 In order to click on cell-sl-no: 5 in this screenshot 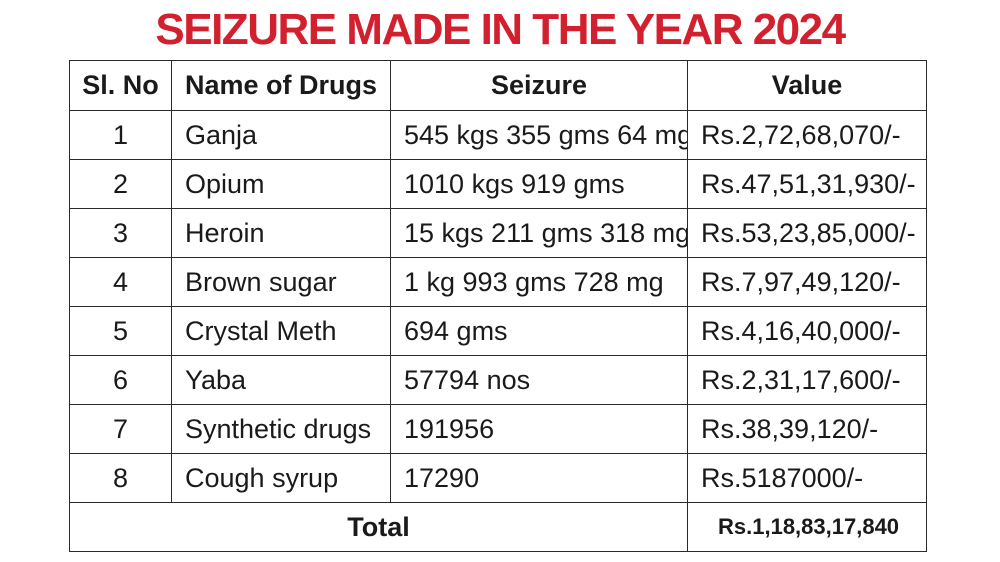, I will do `click(120, 331)`.